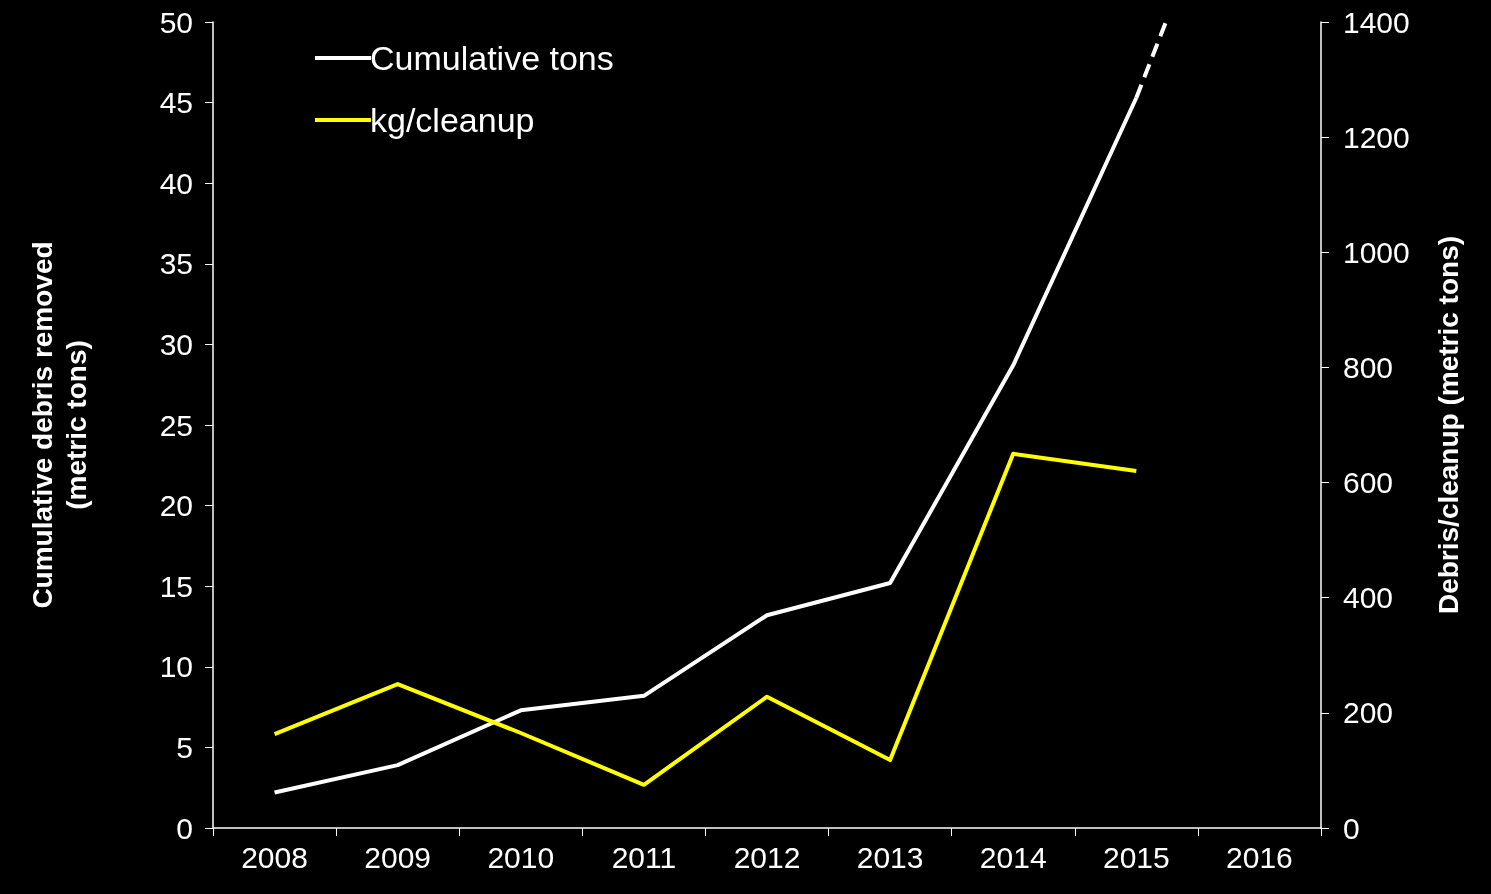 The image size is (1491, 894). I want to click on y2-tick-label: 1000, so click(1376, 252).